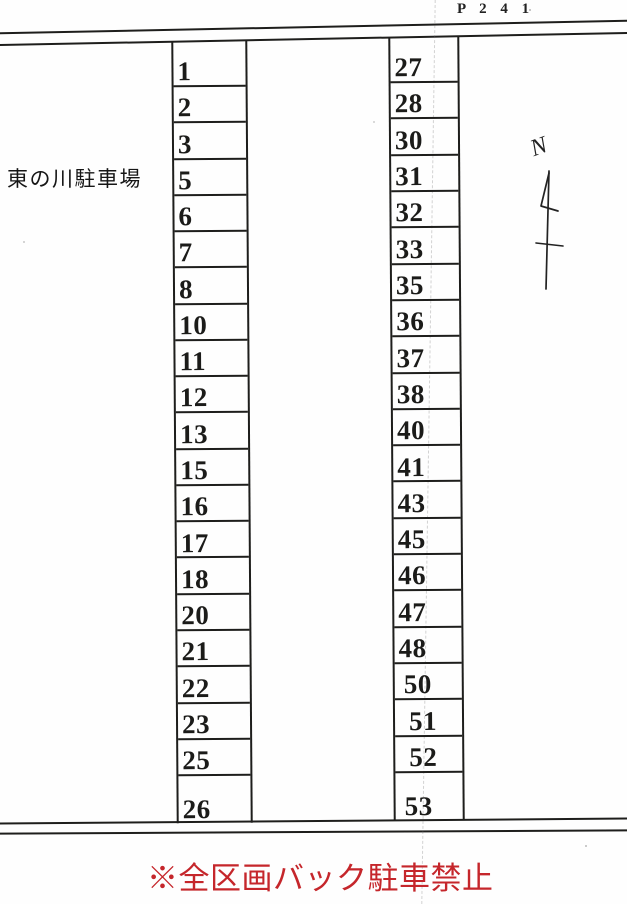 This screenshot has height=904, width=627. I want to click on parking-space-number: 30, so click(409, 139).